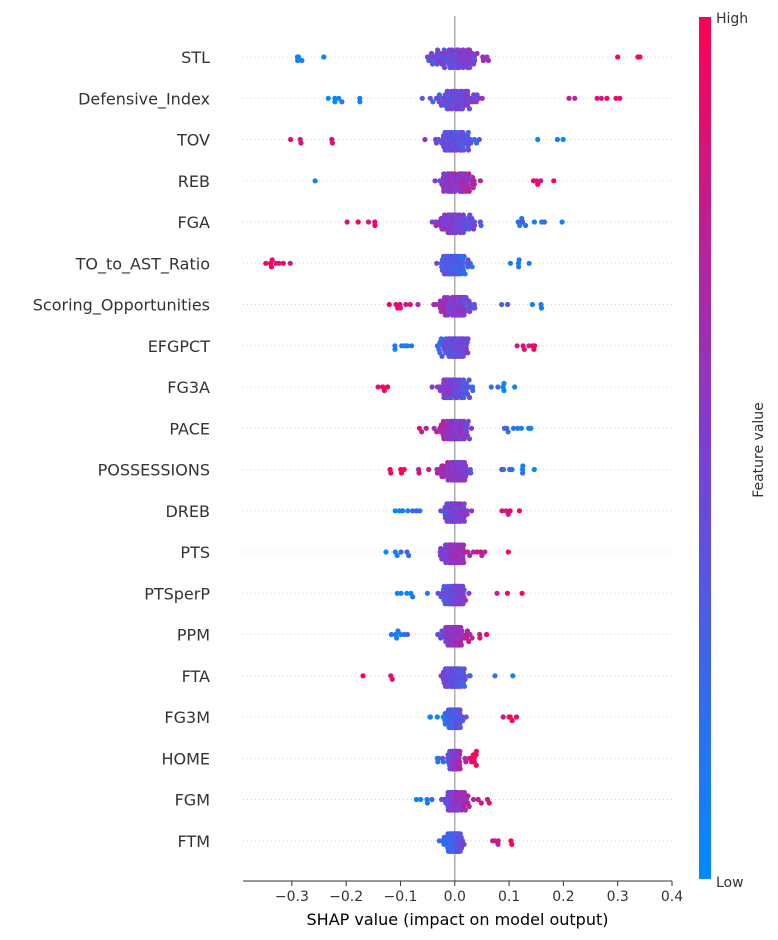 The width and height of the screenshot is (778, 940). What do you see at coordinates (193, 635) in the screenshot?
I see `feature-label: PPM` at bounding box center [193, 635].